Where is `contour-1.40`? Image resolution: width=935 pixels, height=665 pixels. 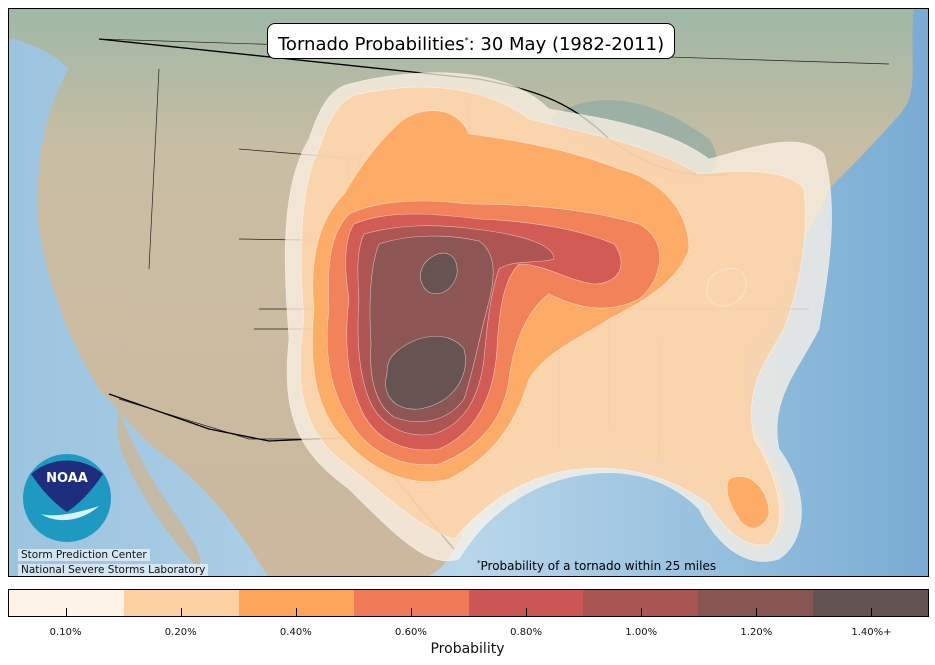
contour-1.40 is located at coordinates (425, 331).